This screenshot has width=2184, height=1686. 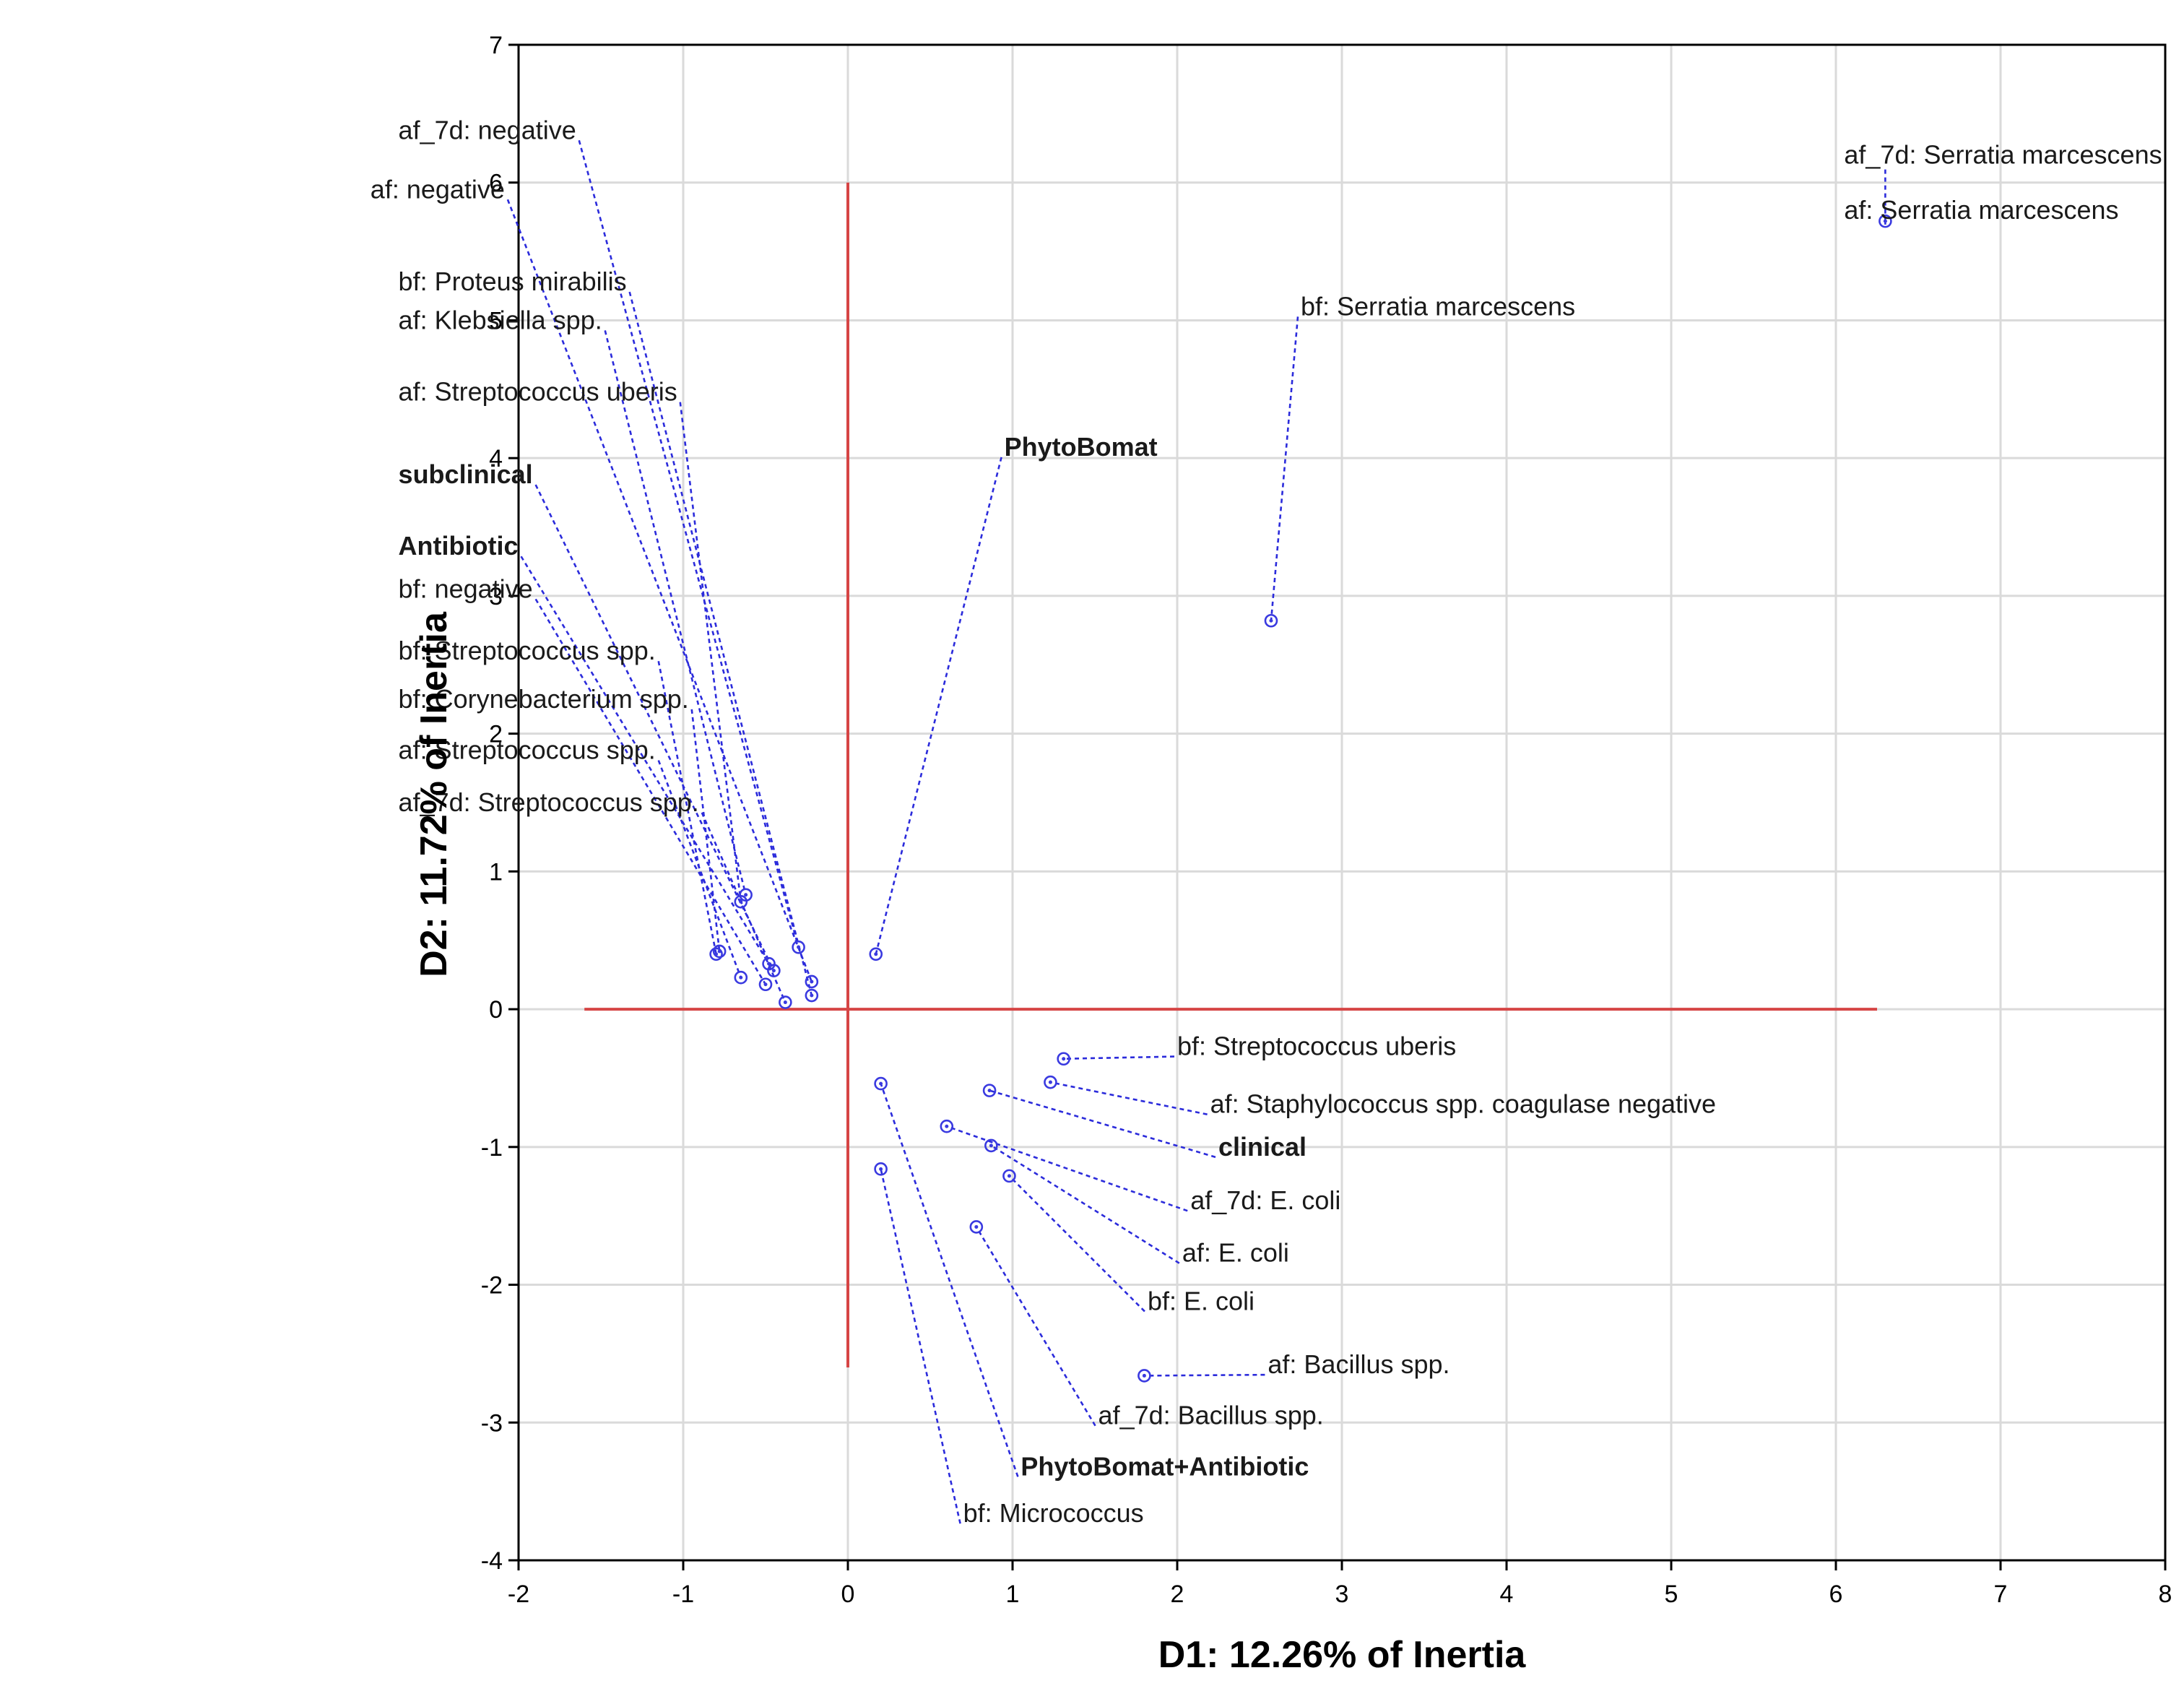 I want to click on data-point-center-bf-micrococcus, so click(x=881, y=1169).